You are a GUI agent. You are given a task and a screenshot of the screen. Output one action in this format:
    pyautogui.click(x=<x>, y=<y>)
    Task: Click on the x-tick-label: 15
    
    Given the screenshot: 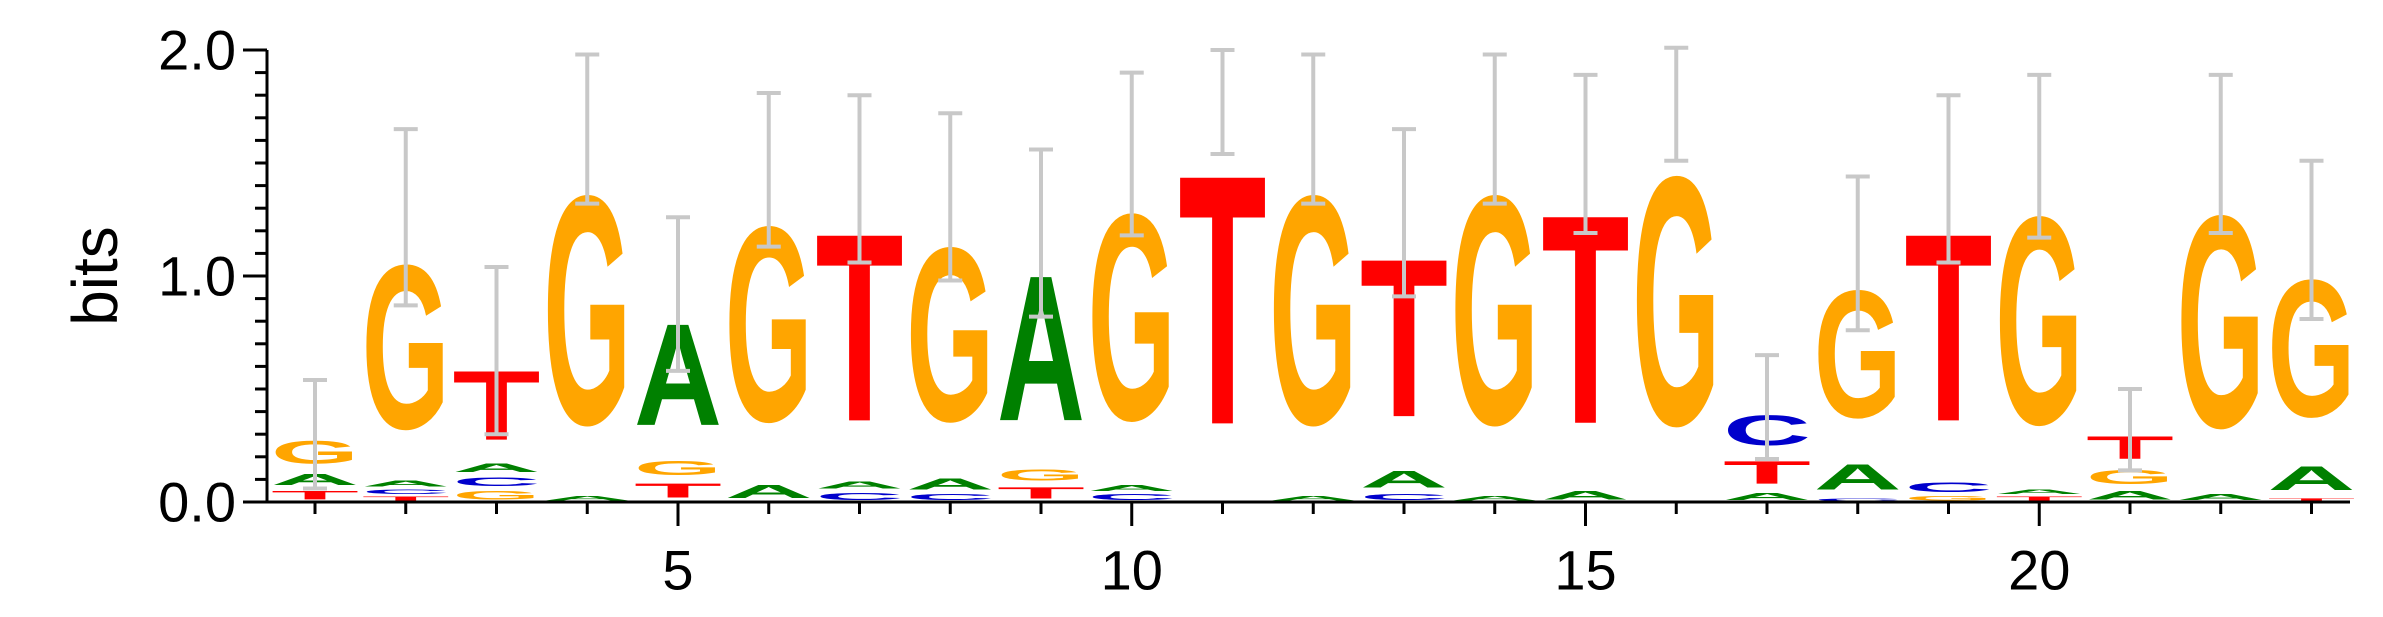 What is the action you would take?
    pyautogui.click(x=1585, y=570)
    